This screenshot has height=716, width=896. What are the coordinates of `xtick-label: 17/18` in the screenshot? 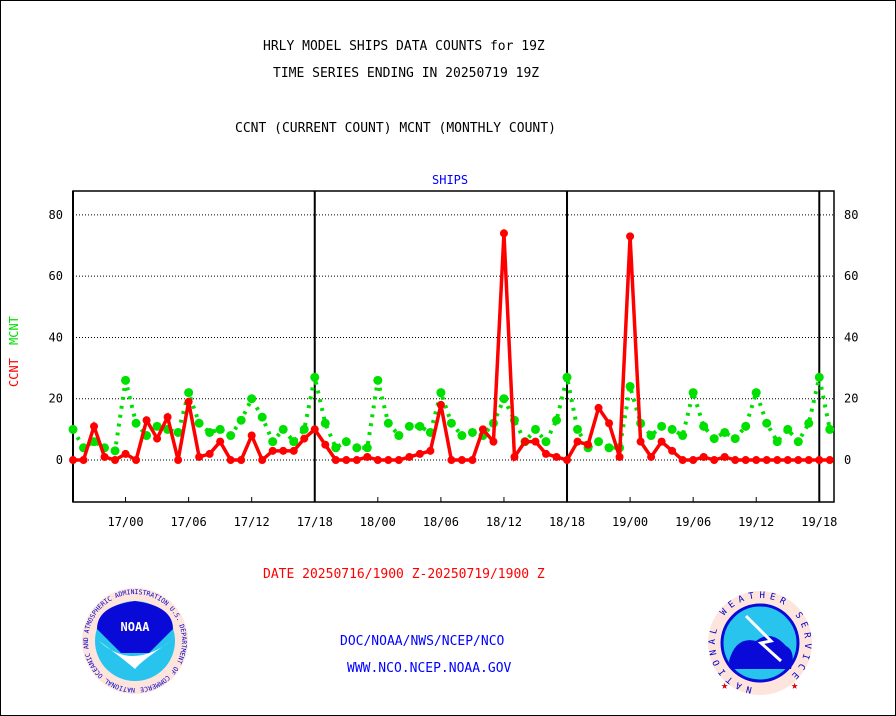 It's located at (315, 522).